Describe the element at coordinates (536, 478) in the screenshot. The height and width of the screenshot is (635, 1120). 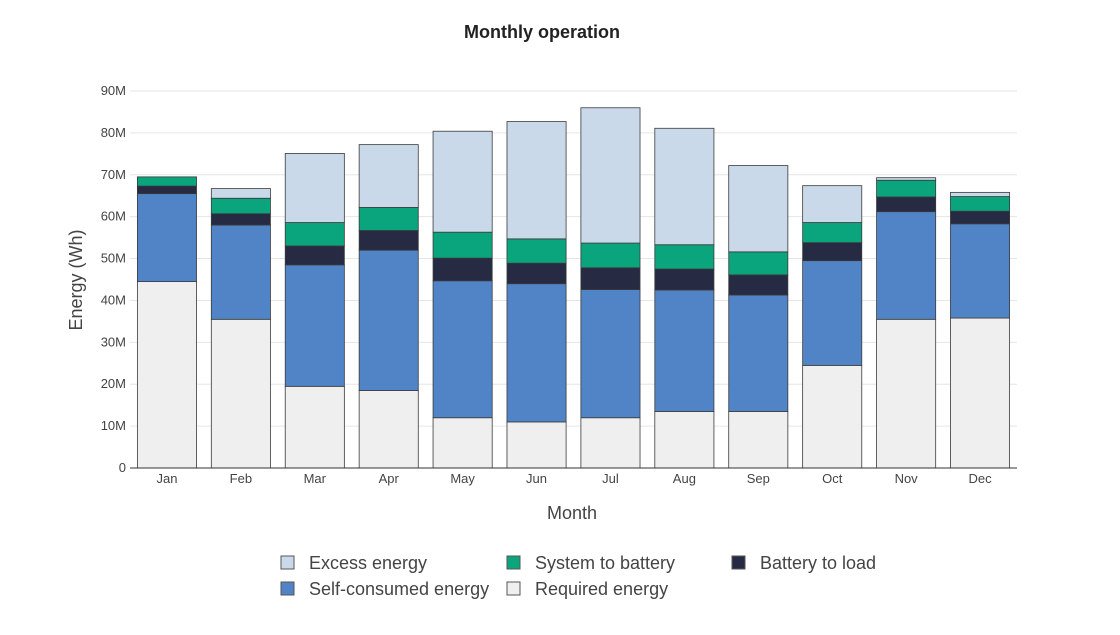
I see `x-tick-label-jun: Jun` at that location.